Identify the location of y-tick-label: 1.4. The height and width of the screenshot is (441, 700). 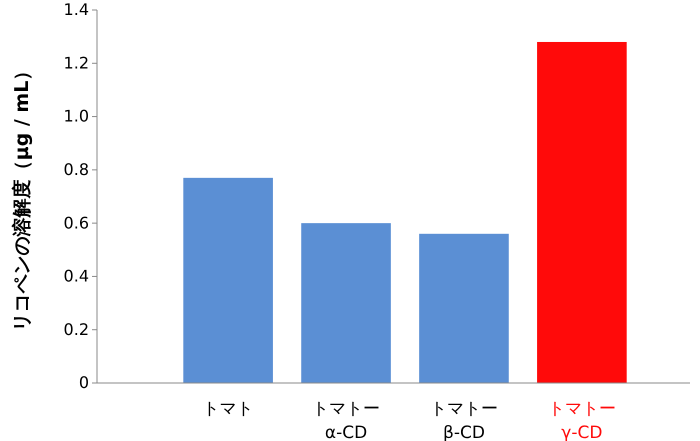
(76, 10).